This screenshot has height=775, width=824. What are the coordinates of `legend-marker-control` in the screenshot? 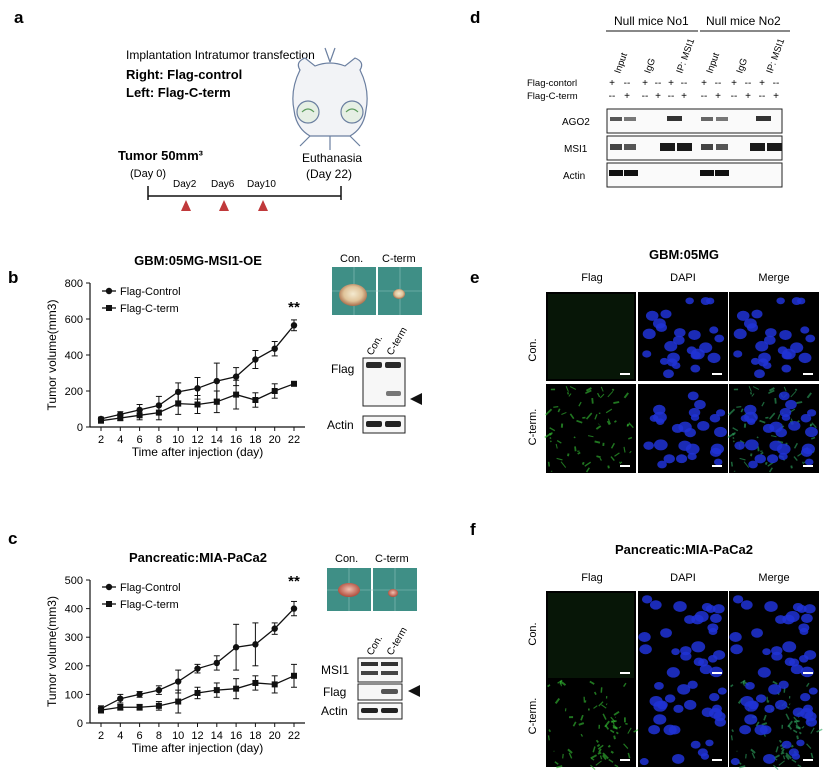 It's located at (109, 587).